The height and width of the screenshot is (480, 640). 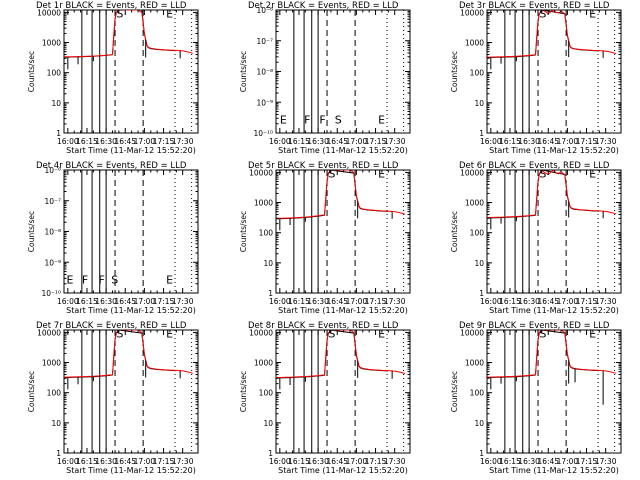 What do you see at coordinates (111, 166) in the screenshot?
I see `panel-title: Det 4r BLACK = Events, RED = LLD` at bounding box center [111, 166].